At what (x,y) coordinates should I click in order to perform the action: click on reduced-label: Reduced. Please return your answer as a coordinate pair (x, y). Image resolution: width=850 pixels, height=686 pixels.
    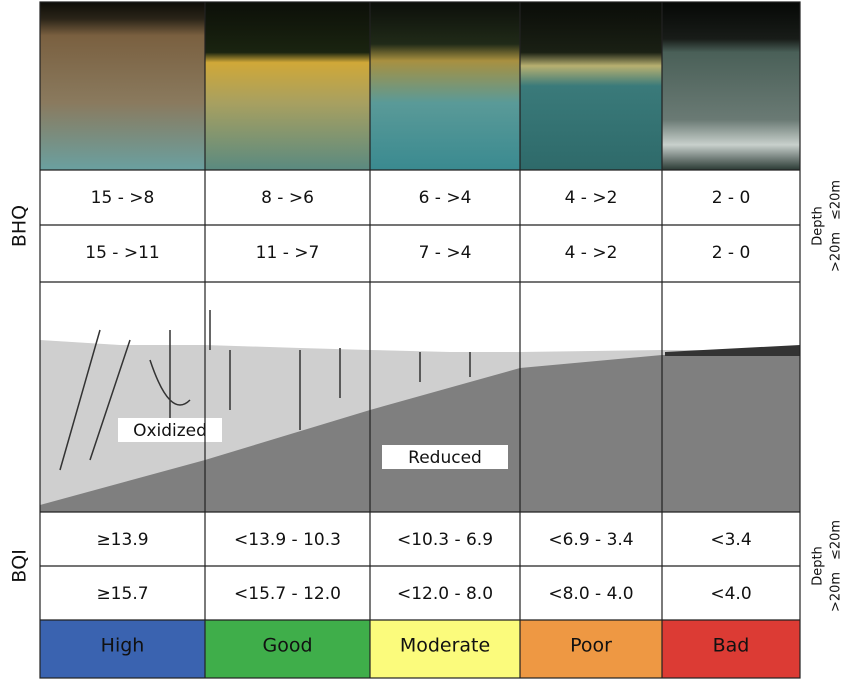
    Looking at the image, I should click on (445, 458).